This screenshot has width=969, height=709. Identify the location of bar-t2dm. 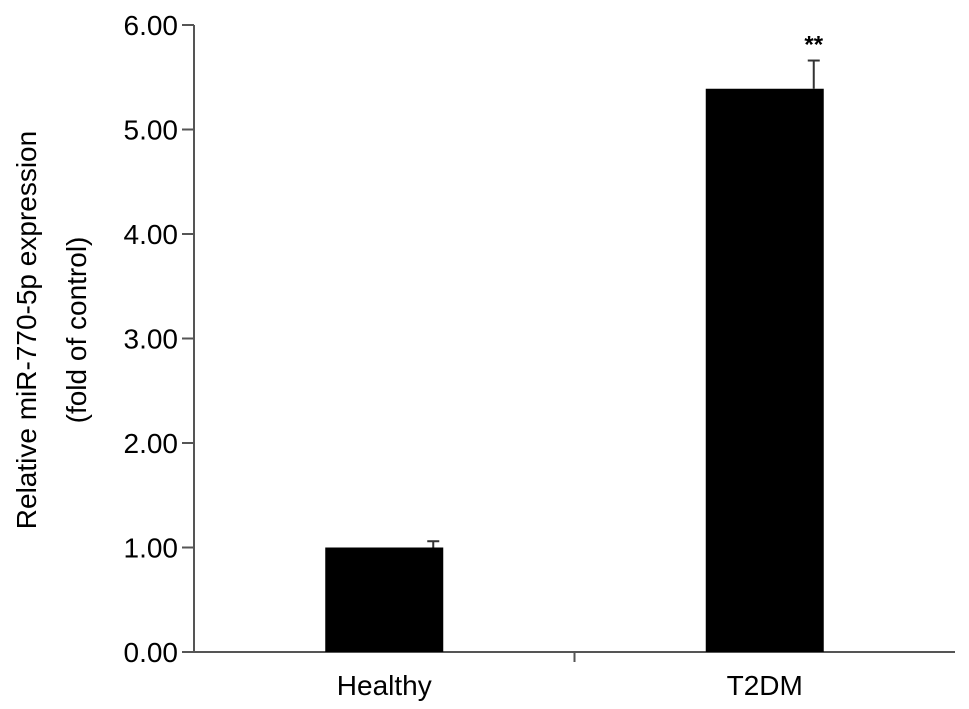
(764, 370).